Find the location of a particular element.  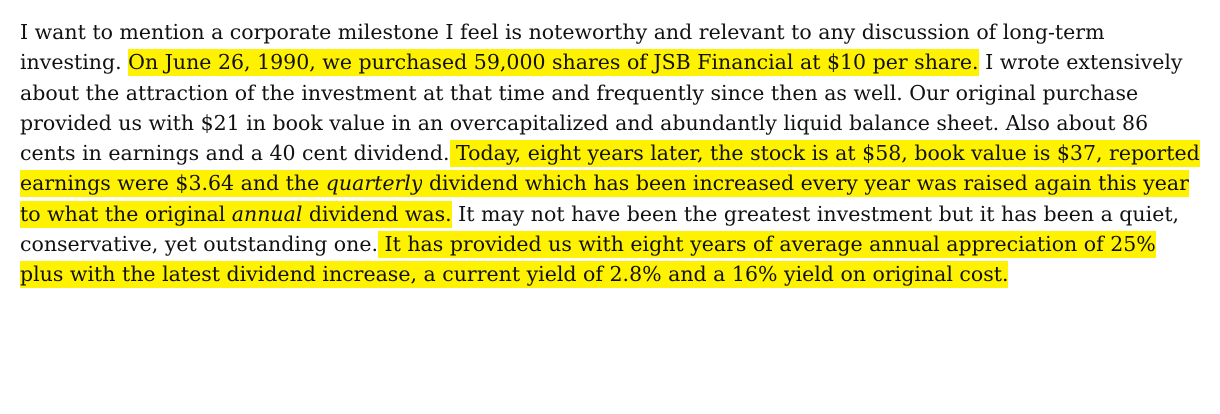

highlighted-text-segment: dividend was. is located at coordinates (377, 214).